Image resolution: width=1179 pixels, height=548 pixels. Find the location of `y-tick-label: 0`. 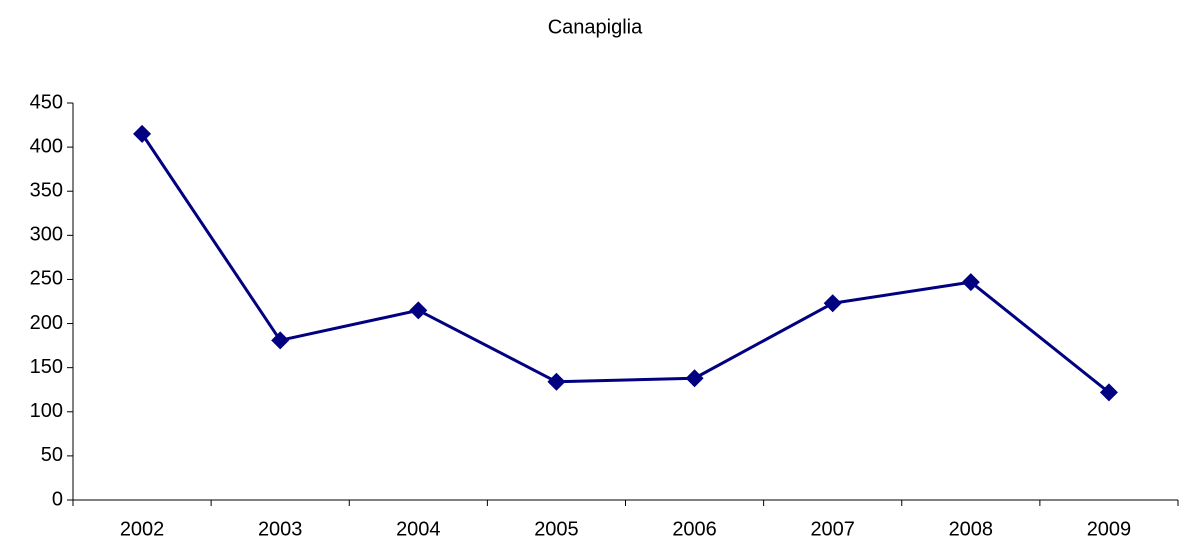

y-tick-label: 0 is located at coordinates (57, 499).